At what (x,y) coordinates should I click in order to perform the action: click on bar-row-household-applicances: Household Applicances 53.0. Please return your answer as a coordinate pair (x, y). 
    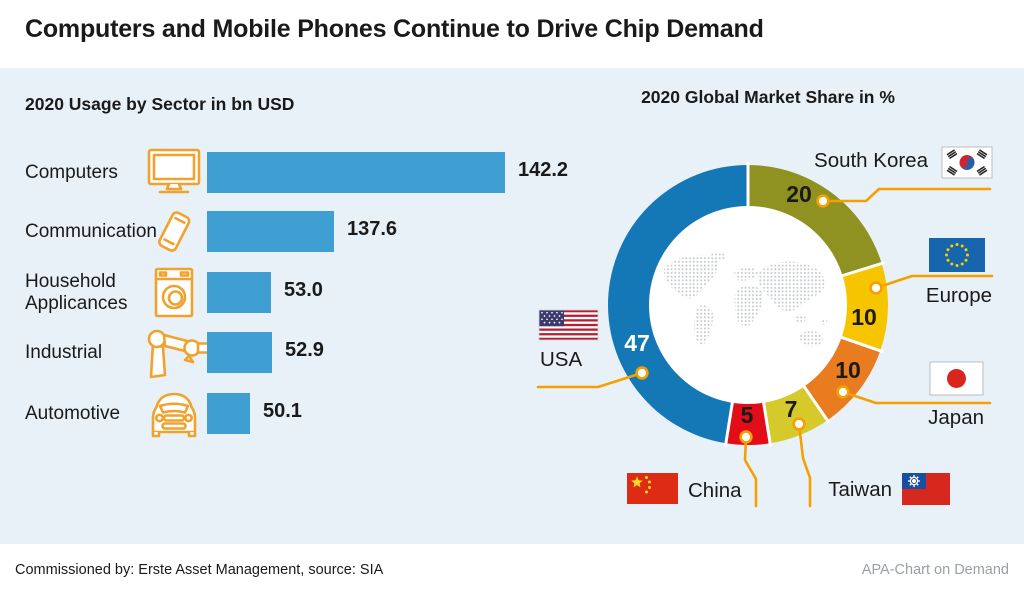
    Looking at the image, I should click on (512, 292).